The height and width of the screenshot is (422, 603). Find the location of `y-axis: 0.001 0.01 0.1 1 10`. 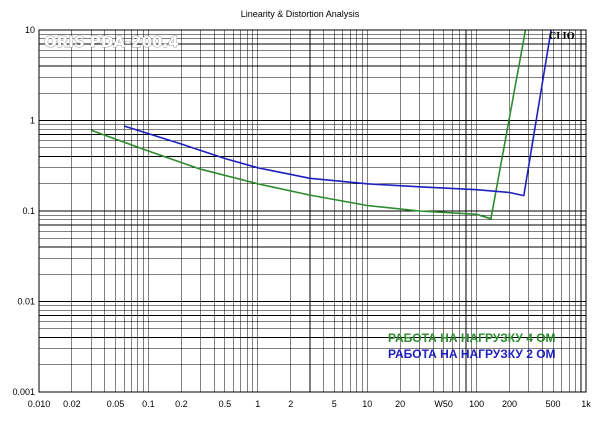

y-axis: 0.001 0.01 0.1 1 10 is located at coordinates (23, 211).